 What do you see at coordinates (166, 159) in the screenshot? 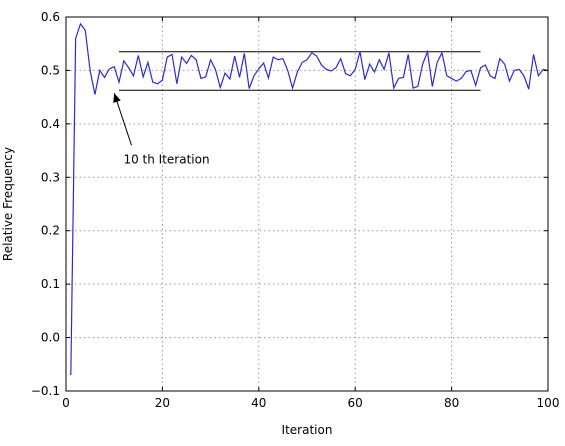
I see `annotation-label: 10 th Iteration` at bounding box center [166, 159].